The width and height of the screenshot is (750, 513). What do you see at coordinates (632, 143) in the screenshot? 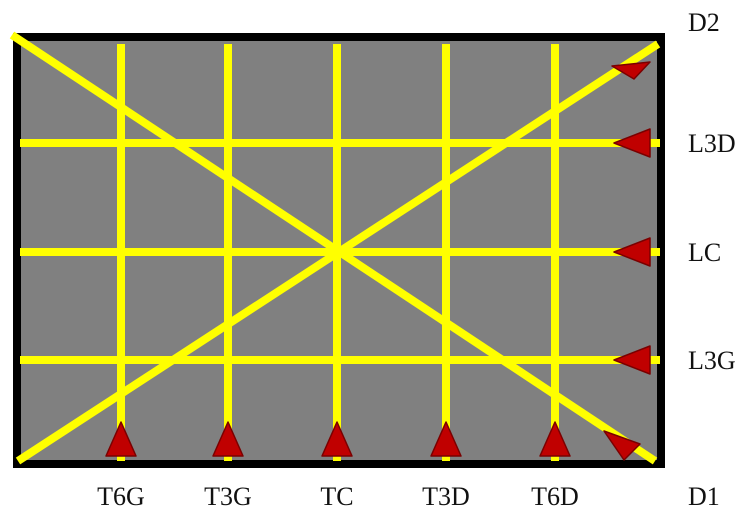
I see `arrow-L3D` at bounding box center [632, 143].